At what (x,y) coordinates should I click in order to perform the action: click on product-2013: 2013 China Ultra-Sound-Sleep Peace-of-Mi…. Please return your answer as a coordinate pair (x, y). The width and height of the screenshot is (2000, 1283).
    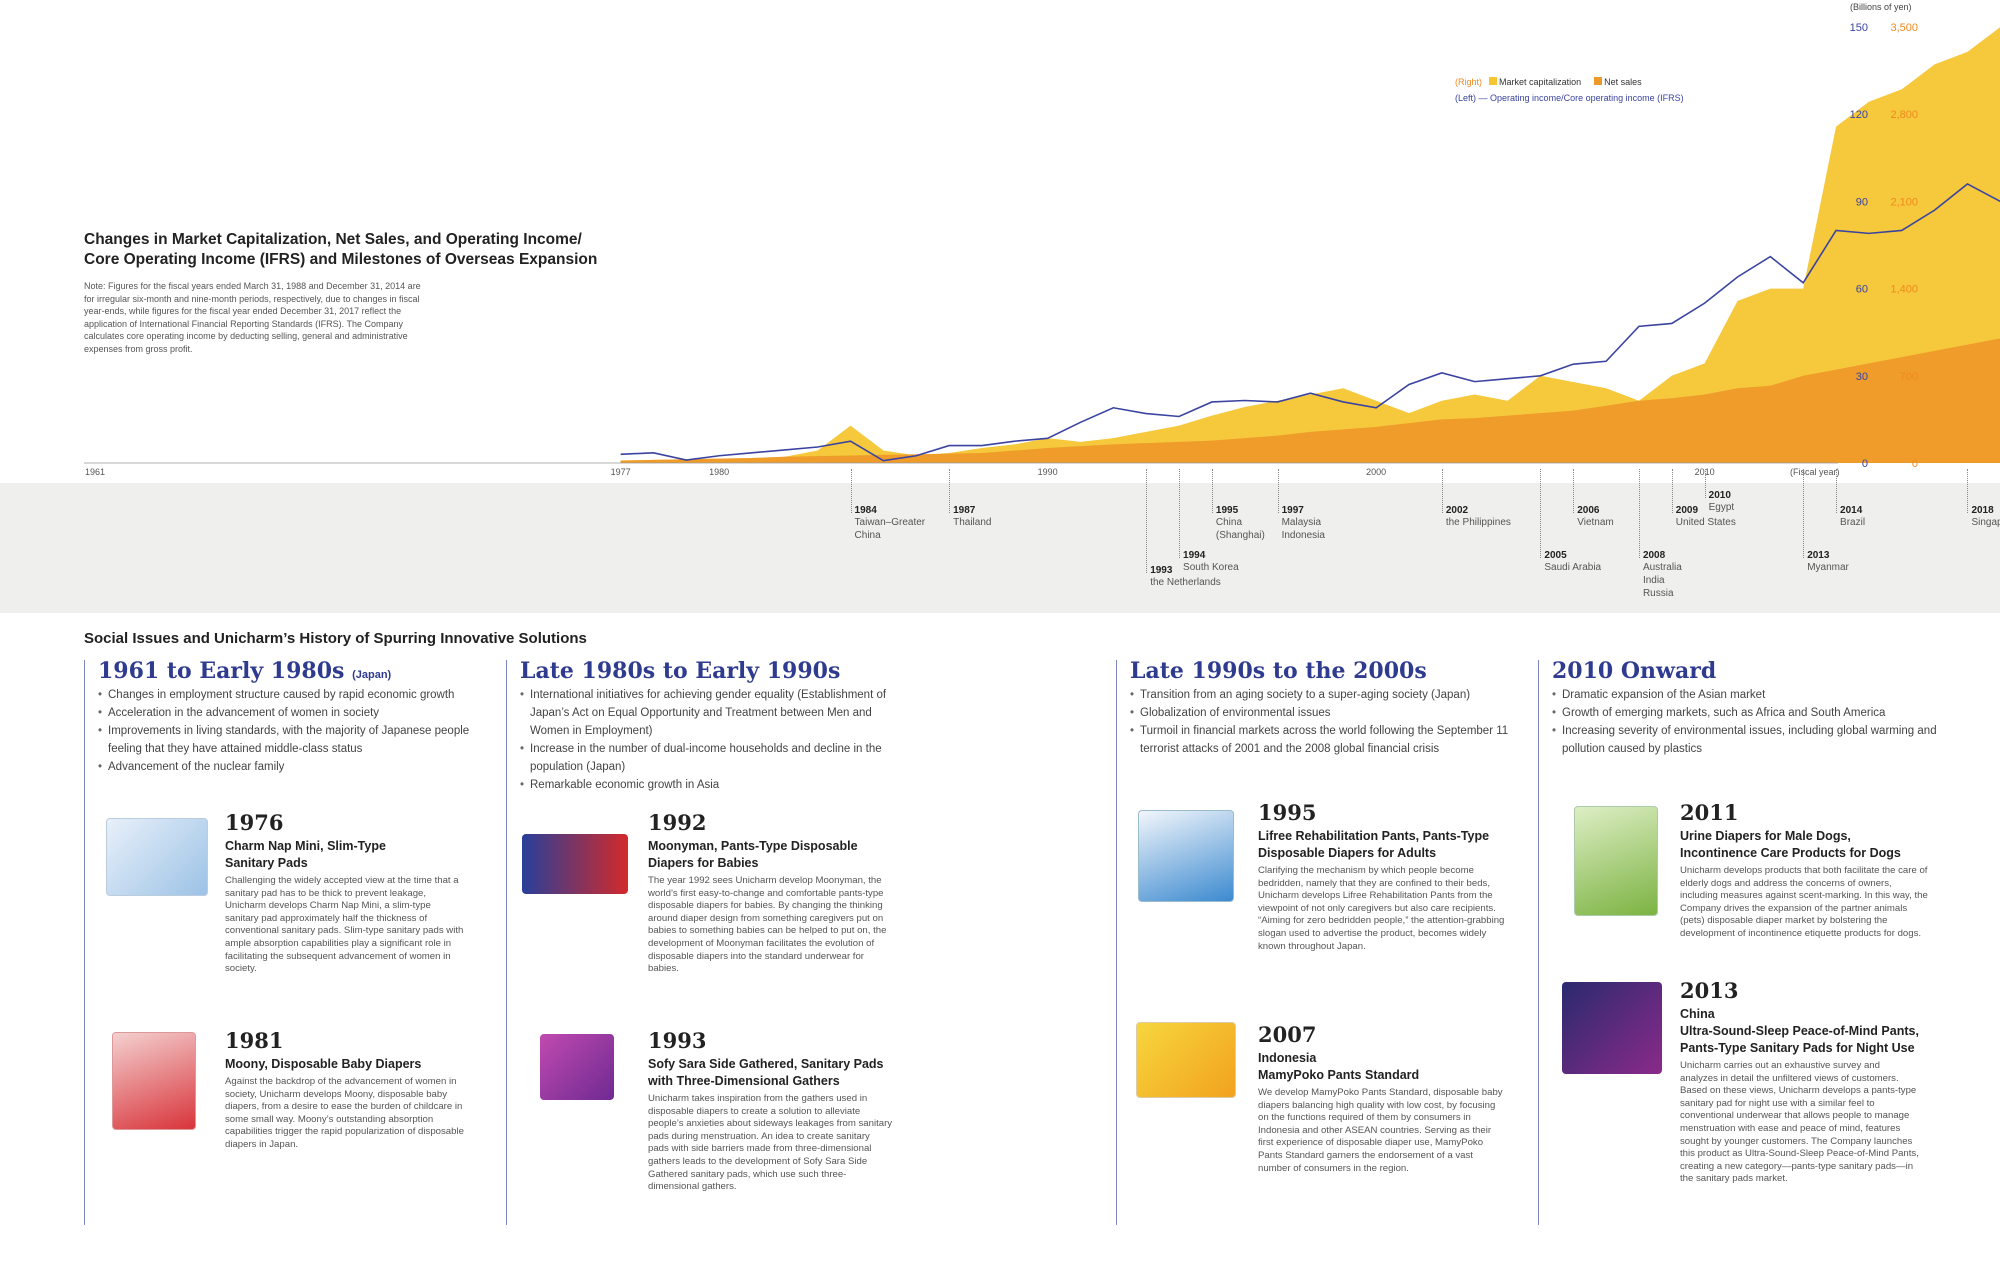
    Looking at the image, I should click on (1800, 1082).